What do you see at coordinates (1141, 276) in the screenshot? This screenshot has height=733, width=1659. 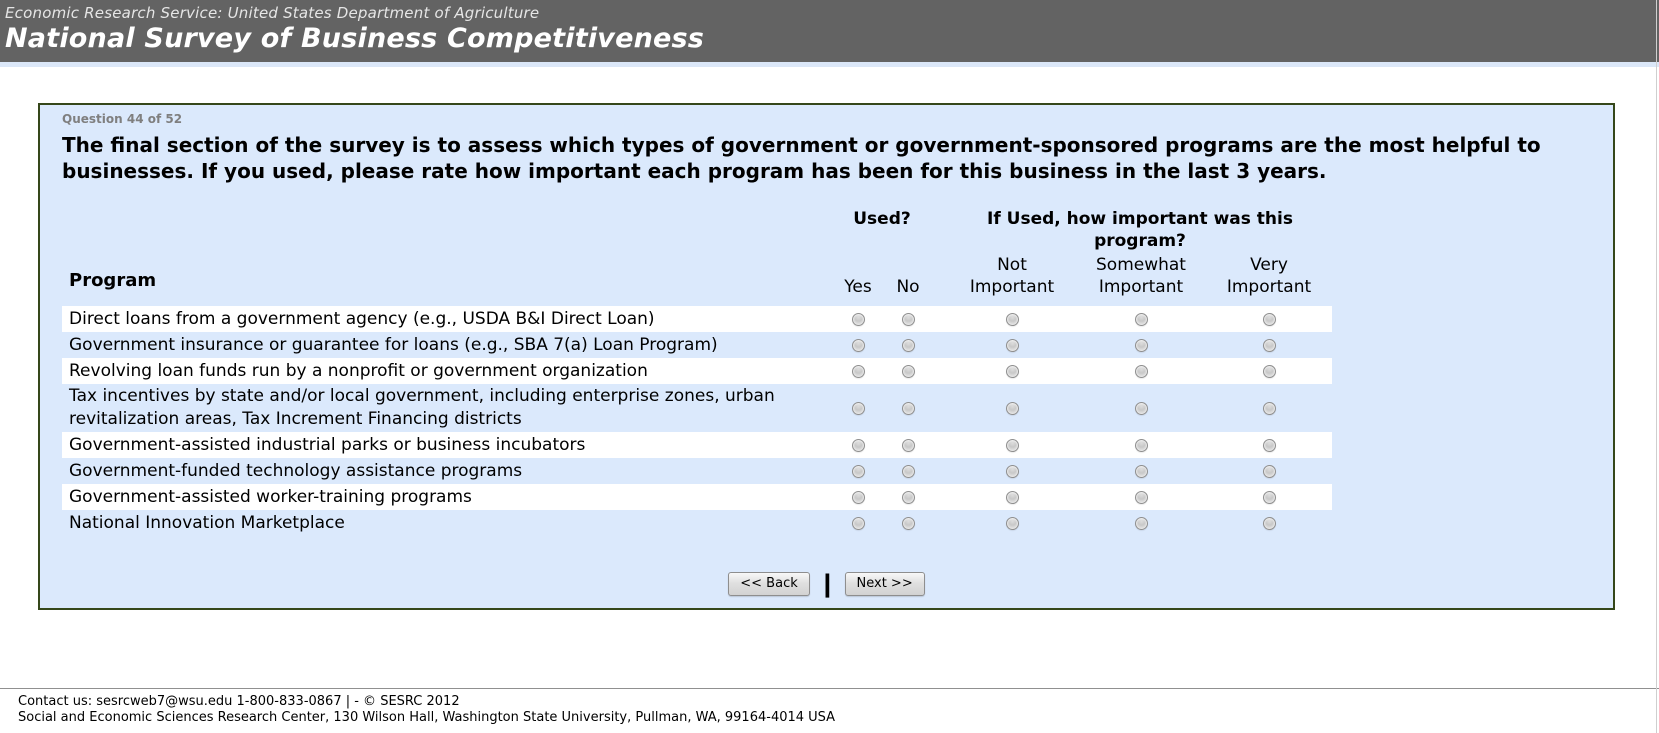 I see `column-header-somewhat-important: Somewhat Important` at bounding box center [1141, 276].